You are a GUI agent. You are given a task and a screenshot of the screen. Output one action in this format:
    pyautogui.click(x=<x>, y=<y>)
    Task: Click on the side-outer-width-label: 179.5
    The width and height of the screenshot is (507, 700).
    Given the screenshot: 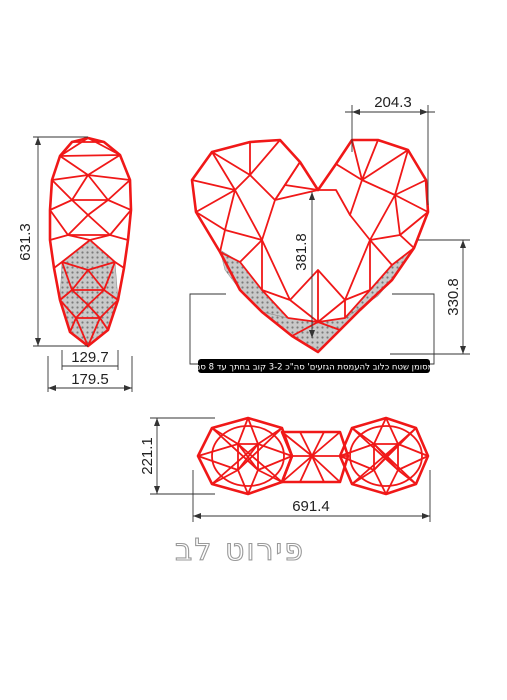 What is the action you would take?
    pyautogui.click(x=90, y=379)
    